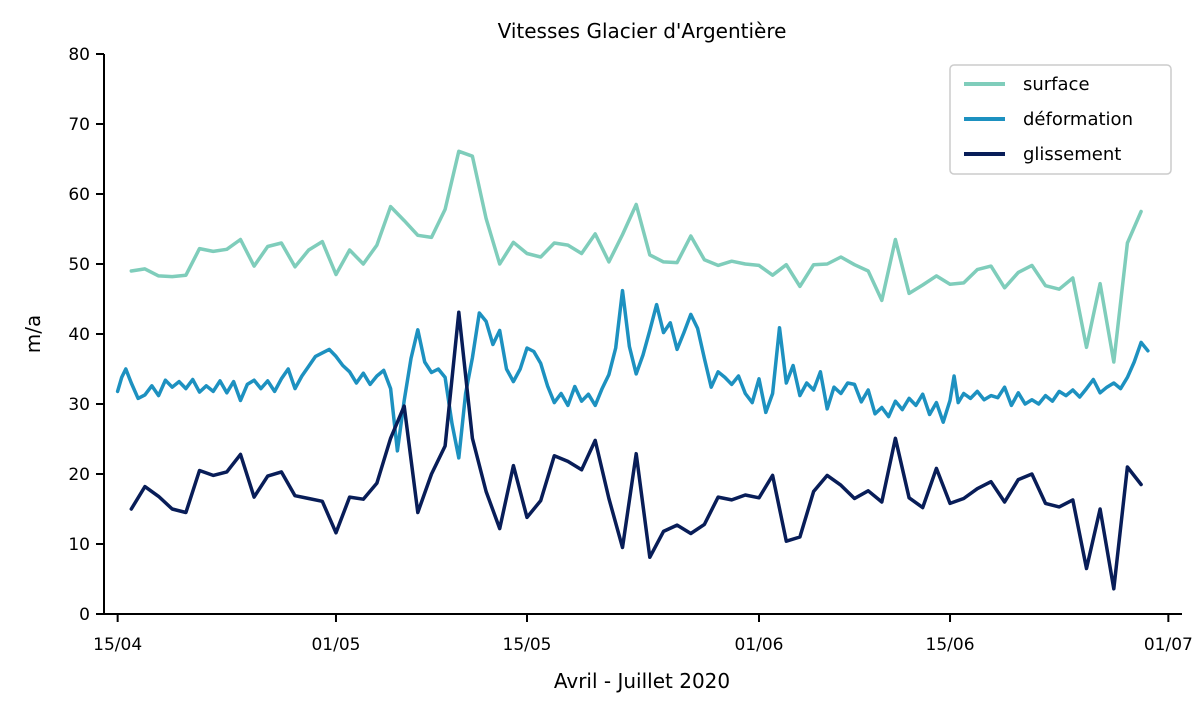 The image size is (1200, 712). Describe the element at coordinates (527, 645) in the screenshot. I see `x-tick-label: 15/05` at that location.